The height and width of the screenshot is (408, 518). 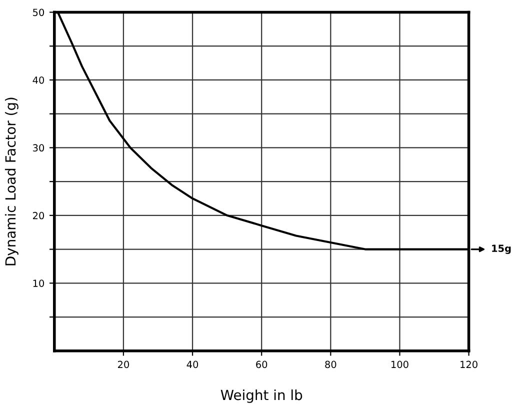 What do you see at coordinates (400, 364) in the screenshot?
I see `x-tick-label: 100` at bounding box center [400, 364].